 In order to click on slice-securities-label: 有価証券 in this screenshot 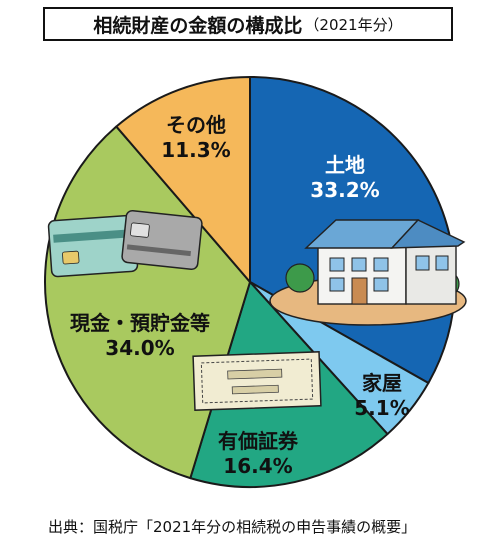, I will do `click(258, 441)`.